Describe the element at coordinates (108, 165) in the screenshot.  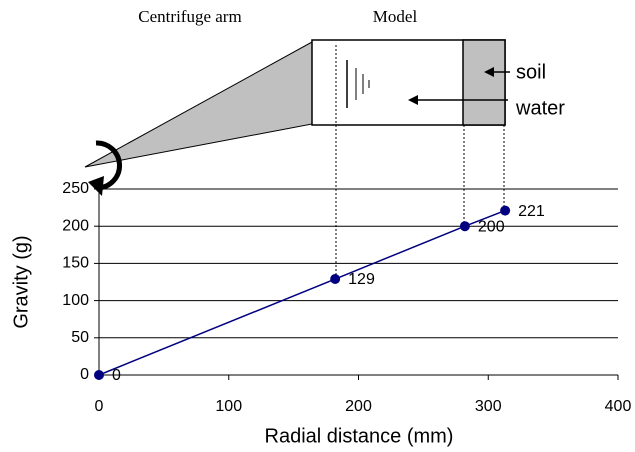
I see `rotation-arrow` at that location.